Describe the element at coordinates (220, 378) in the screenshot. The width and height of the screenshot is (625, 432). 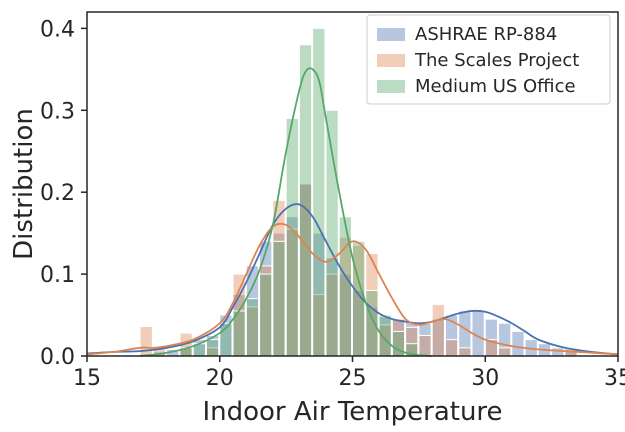
I see `x-tick-label: 20` at that location.